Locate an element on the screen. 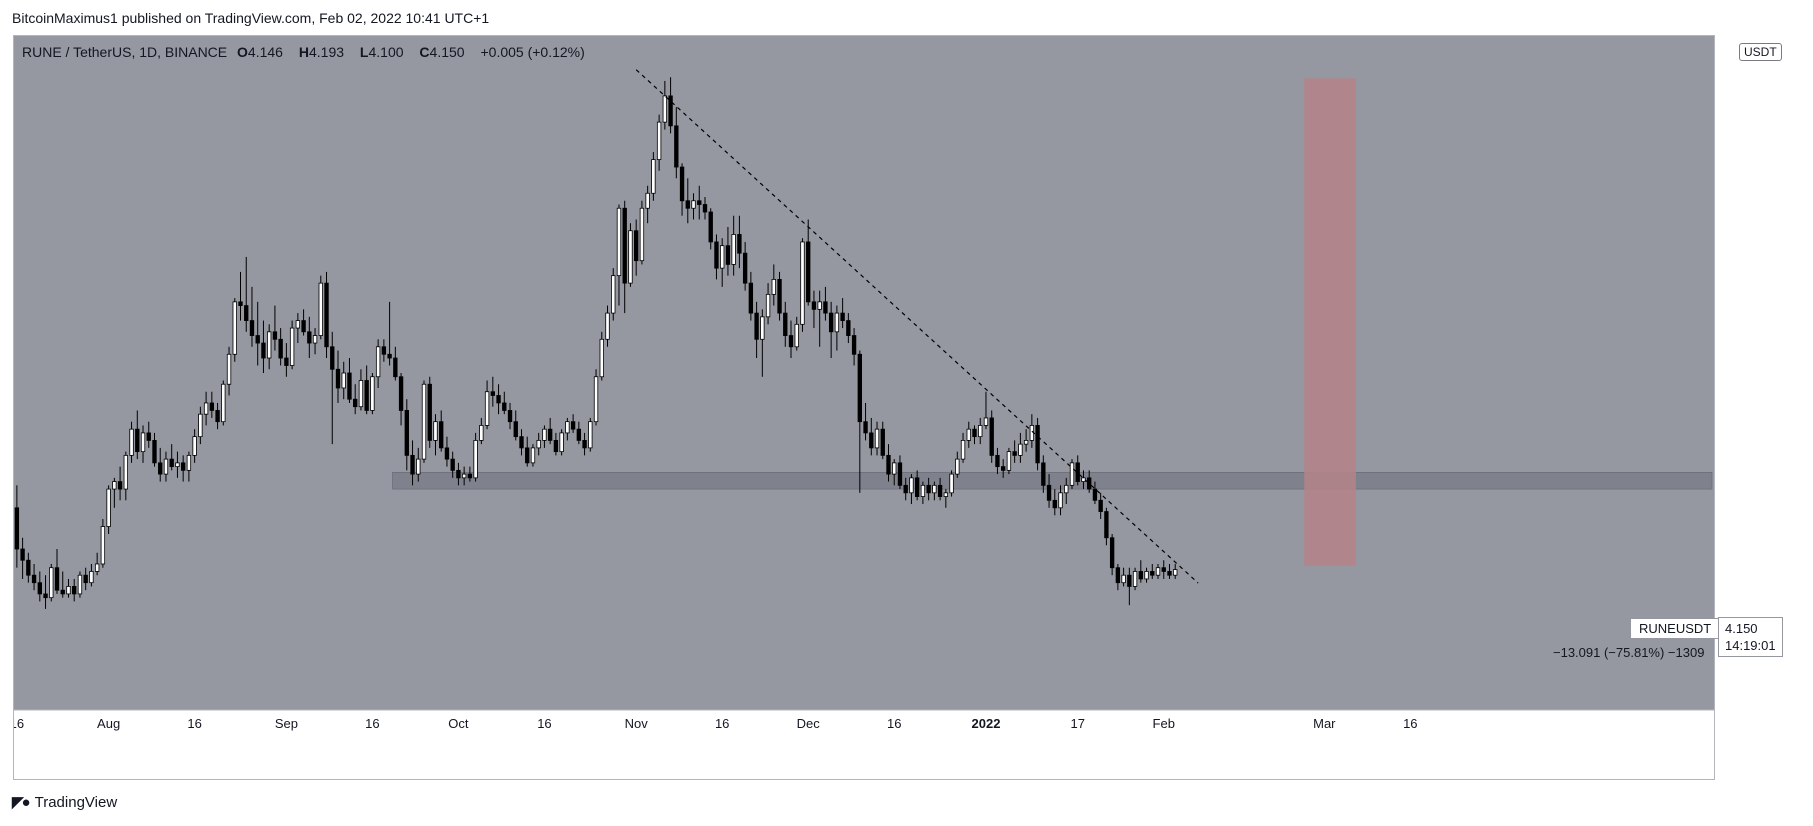 The width and height of the screenshot is (1813, 826). target-zone is located at coordinates (1330, 322).